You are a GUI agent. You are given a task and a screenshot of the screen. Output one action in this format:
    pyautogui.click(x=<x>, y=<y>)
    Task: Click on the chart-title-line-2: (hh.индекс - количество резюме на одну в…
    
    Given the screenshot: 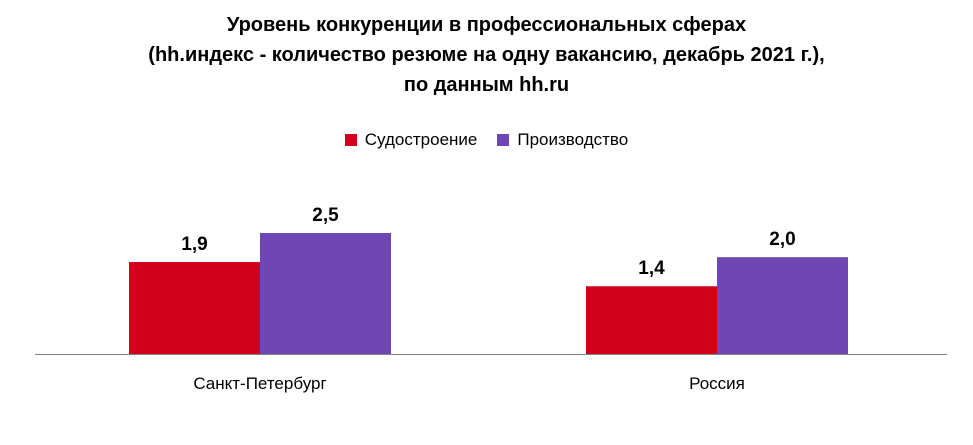 What is the action you would take?
    pyautogui.click(x=486, y=55)
    